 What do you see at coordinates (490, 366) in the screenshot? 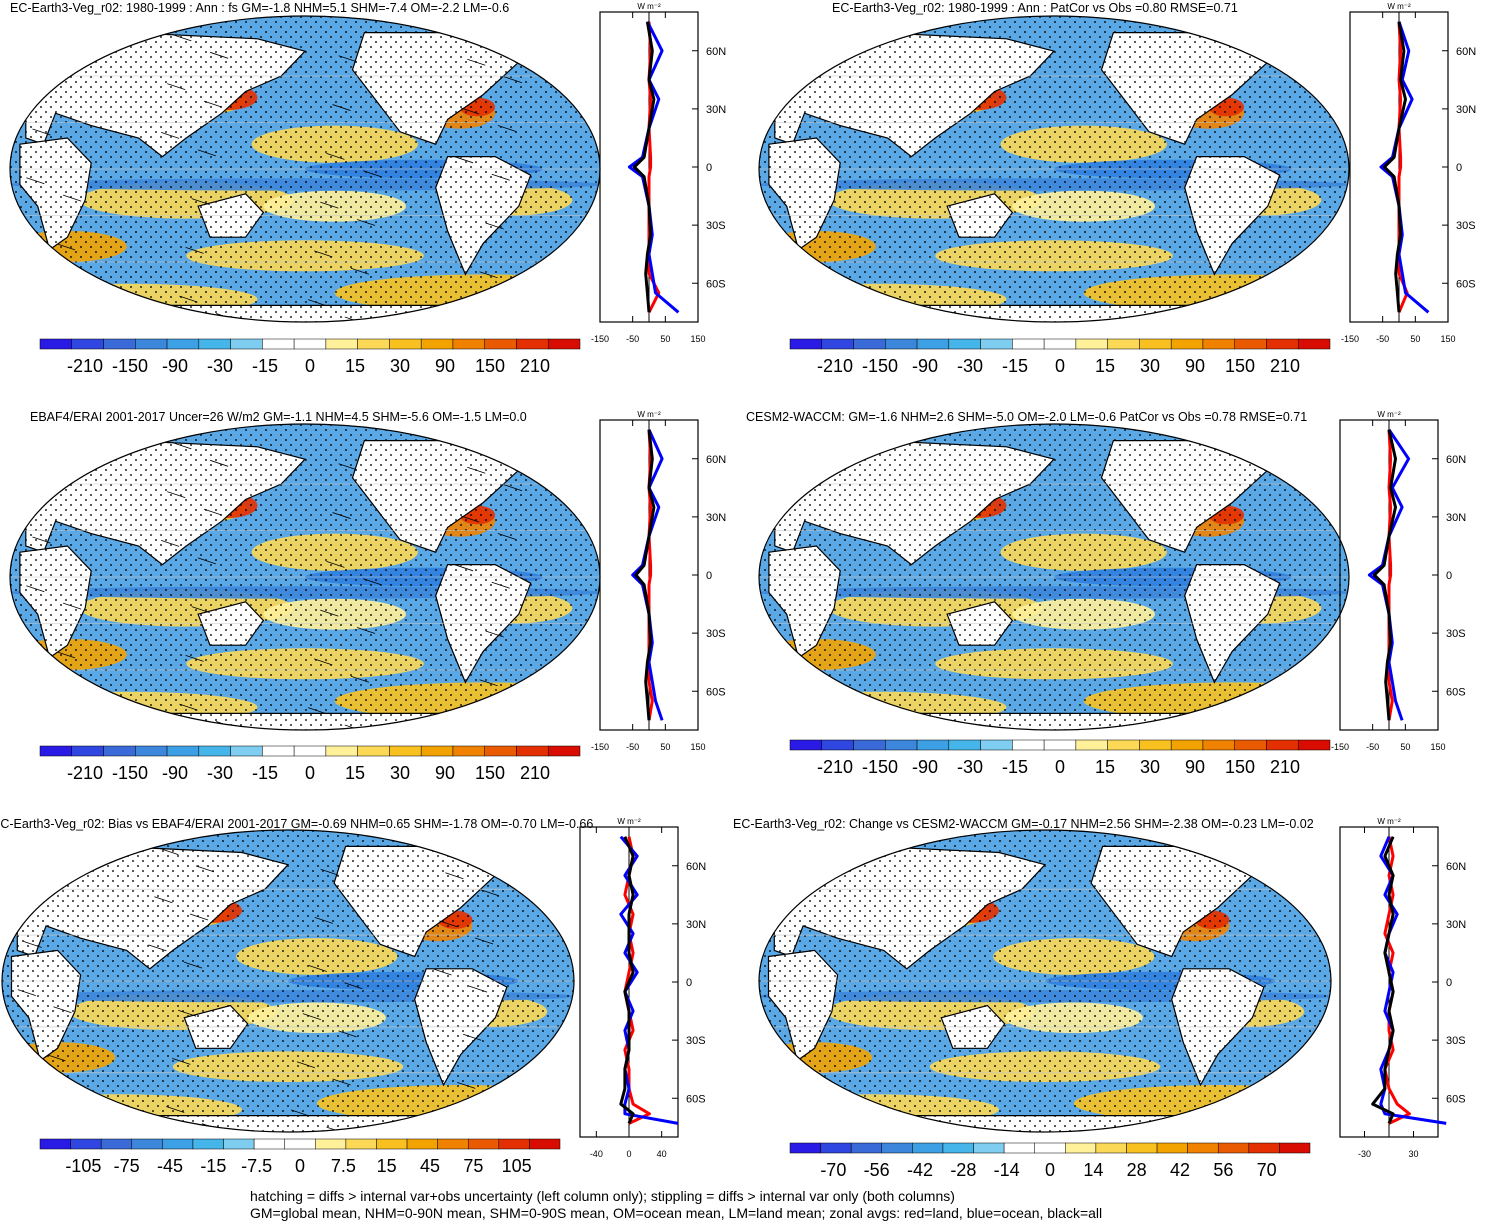
I see `colorbar-label: 150` at bounding box center [490, 366].